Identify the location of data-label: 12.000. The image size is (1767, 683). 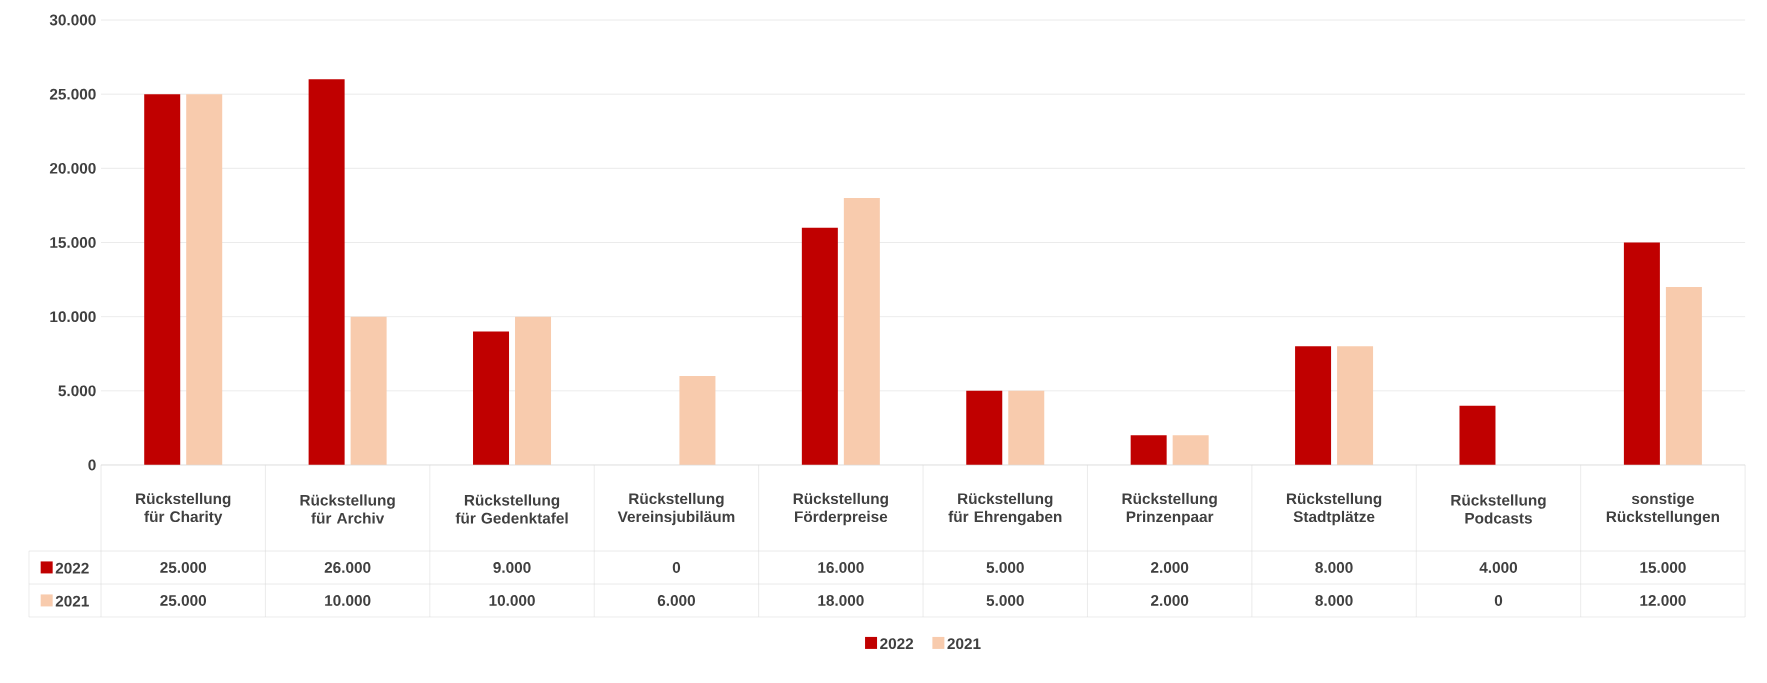
(1663, 600).